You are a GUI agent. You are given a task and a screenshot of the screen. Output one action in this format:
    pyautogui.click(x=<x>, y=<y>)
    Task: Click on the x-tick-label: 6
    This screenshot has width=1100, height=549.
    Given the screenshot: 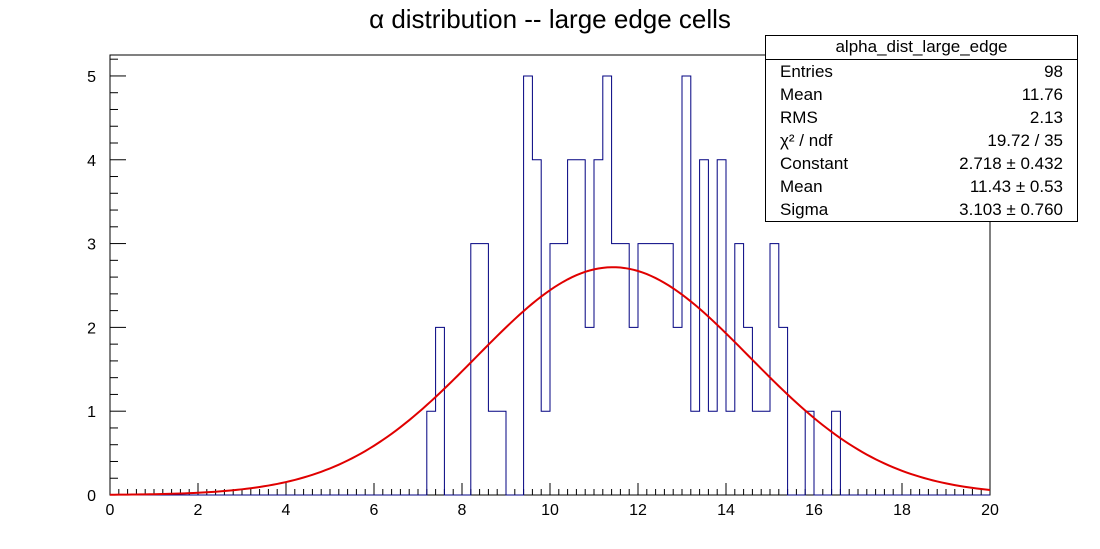 What is the action you would take?
    pyautogui.click(x=374, y=510)
    